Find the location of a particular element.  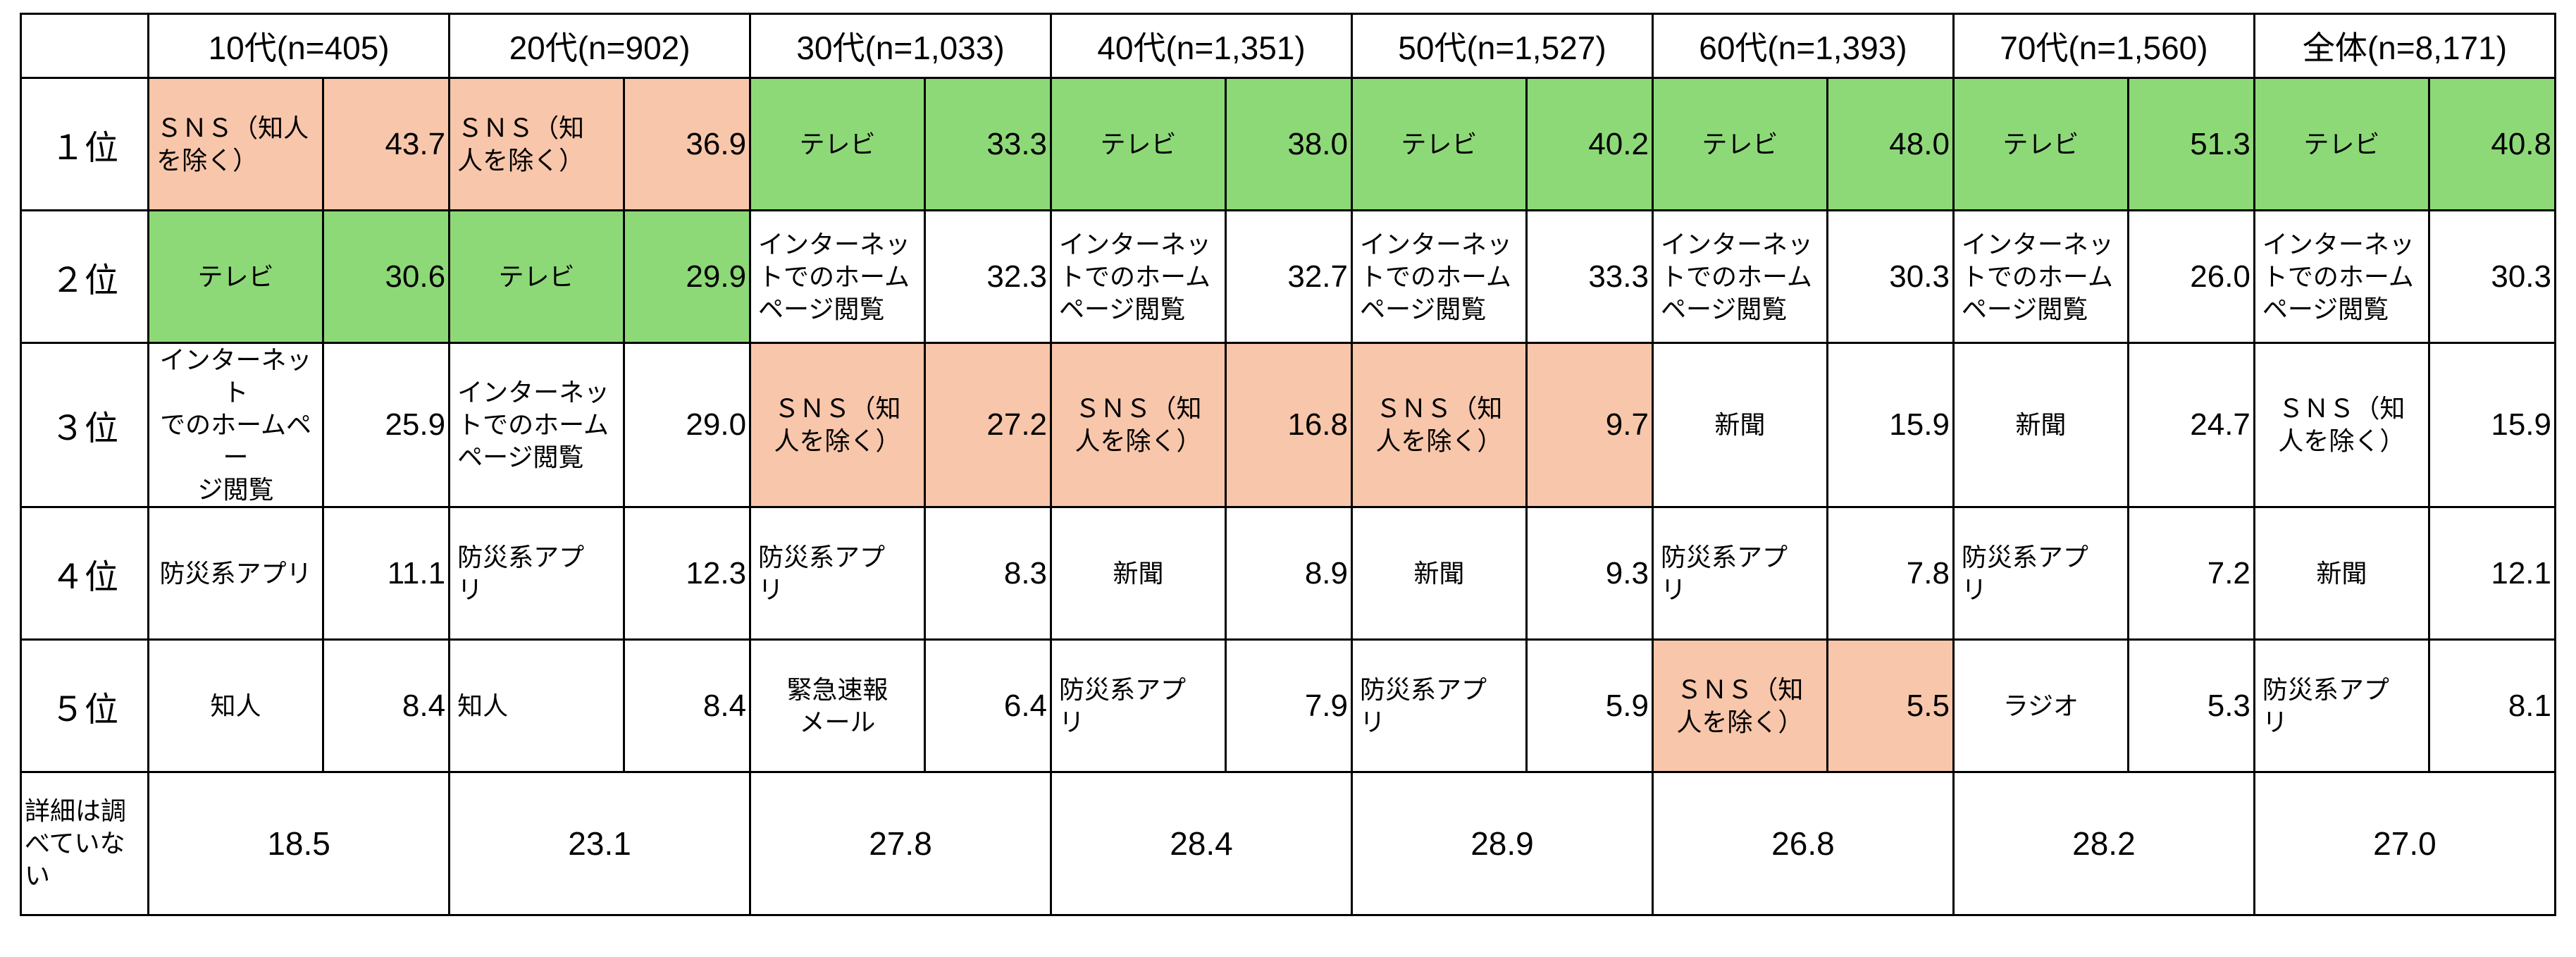

value-cell: 26.0 is located at coordinates (2190, 277).